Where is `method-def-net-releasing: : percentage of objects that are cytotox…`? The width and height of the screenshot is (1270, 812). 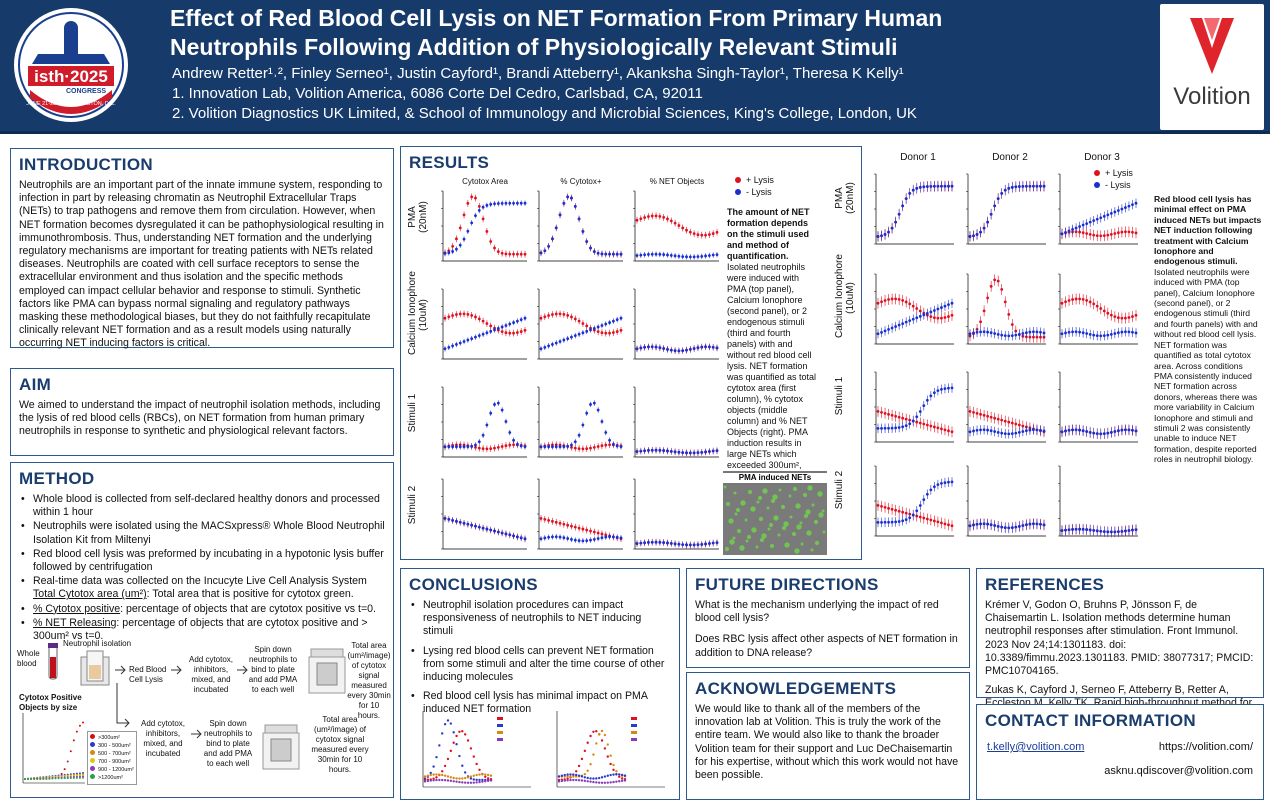
method-def-net-releasing: : percentage of objects that are cytotox… is located at coordinates (200, 629).